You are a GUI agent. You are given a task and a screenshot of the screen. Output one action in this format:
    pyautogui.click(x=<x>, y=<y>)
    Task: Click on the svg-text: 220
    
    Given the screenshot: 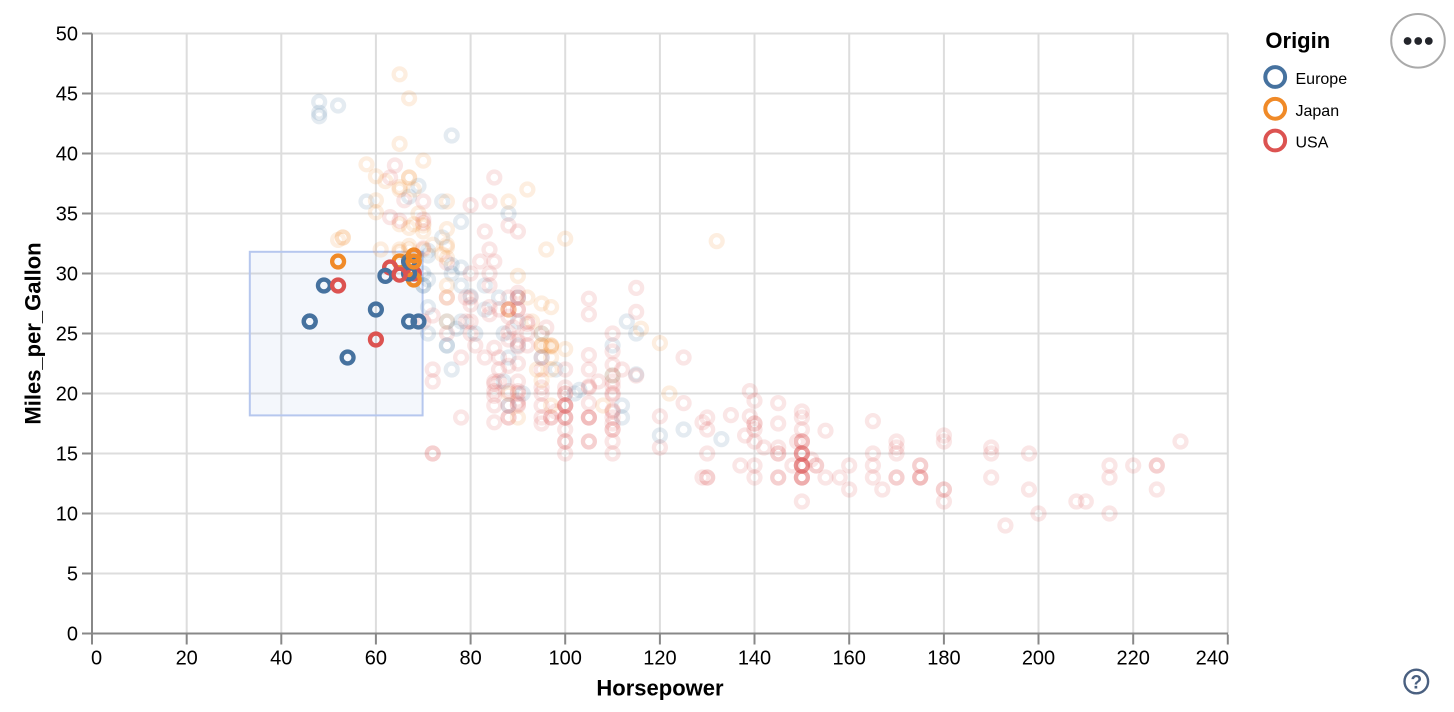 What is the action you would take?
    pyautogui.click(x=1133, y=659)
    